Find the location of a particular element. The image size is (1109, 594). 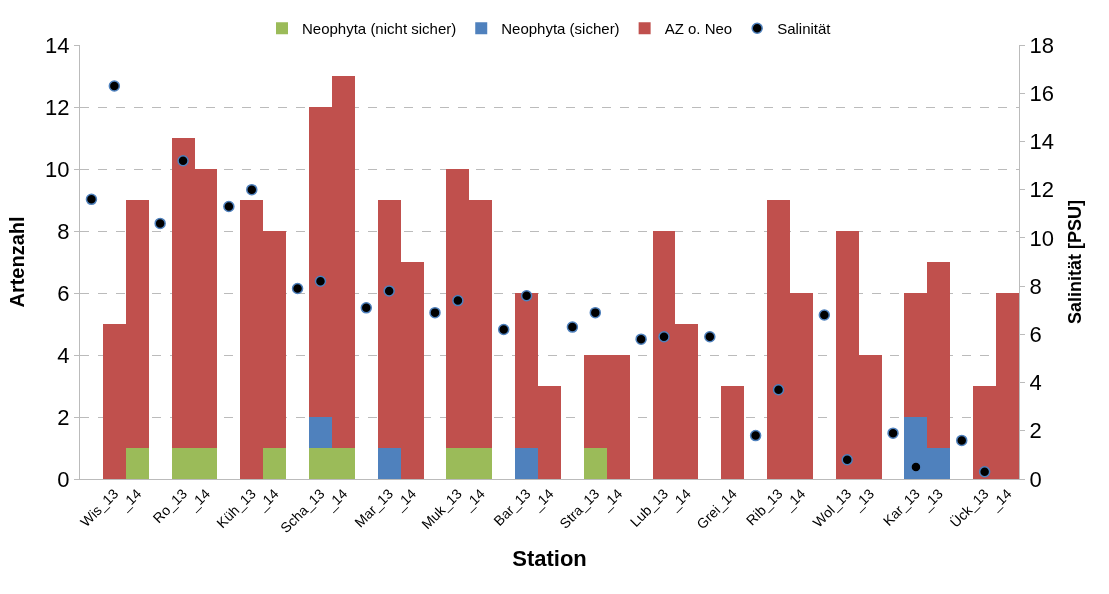

y-tick-label: 10 is located at coordinates (57, 169).